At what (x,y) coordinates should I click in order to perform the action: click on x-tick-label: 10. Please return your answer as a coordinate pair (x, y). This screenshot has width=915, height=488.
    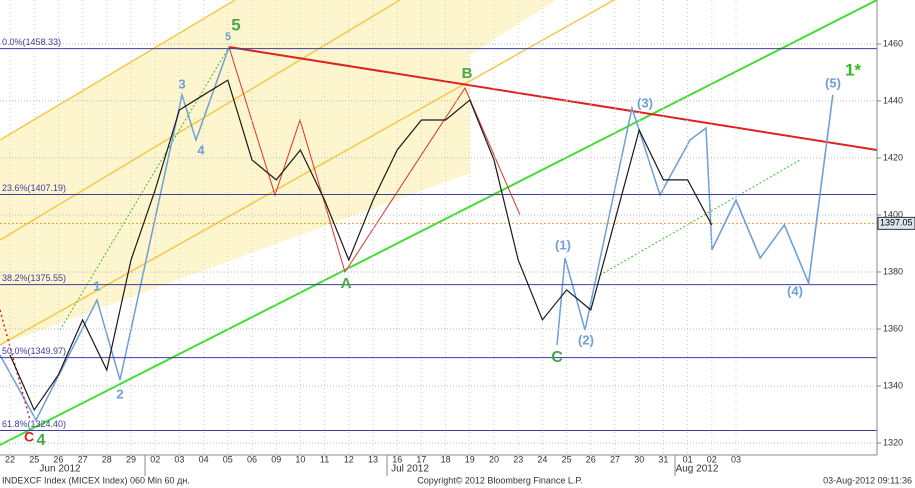
    Looking at the image, I should click on (300, 459).